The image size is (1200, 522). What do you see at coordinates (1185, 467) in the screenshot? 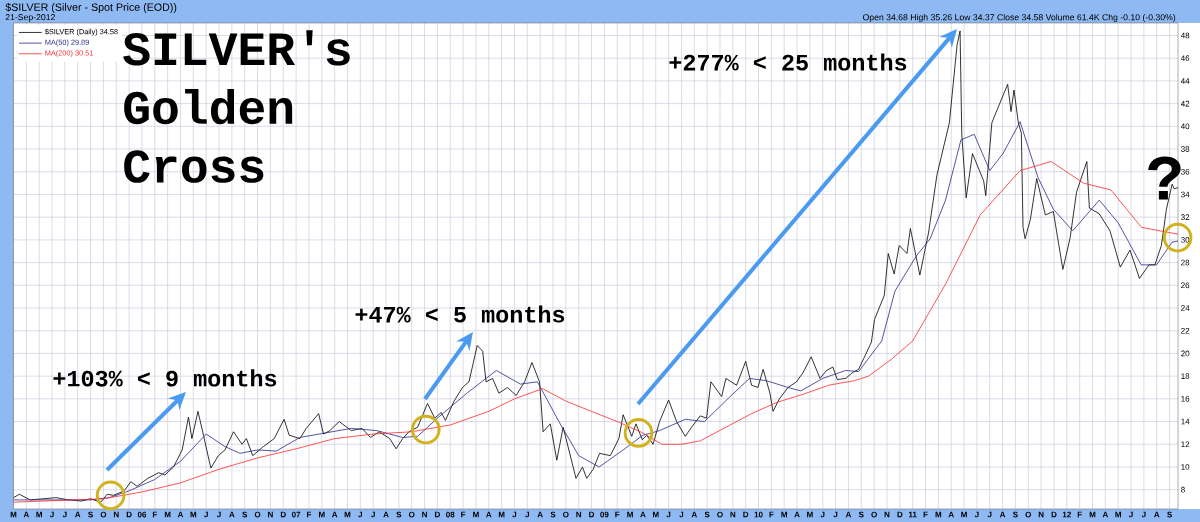
I see `y-tick-label: 10` at bounding box center [1185, 467].